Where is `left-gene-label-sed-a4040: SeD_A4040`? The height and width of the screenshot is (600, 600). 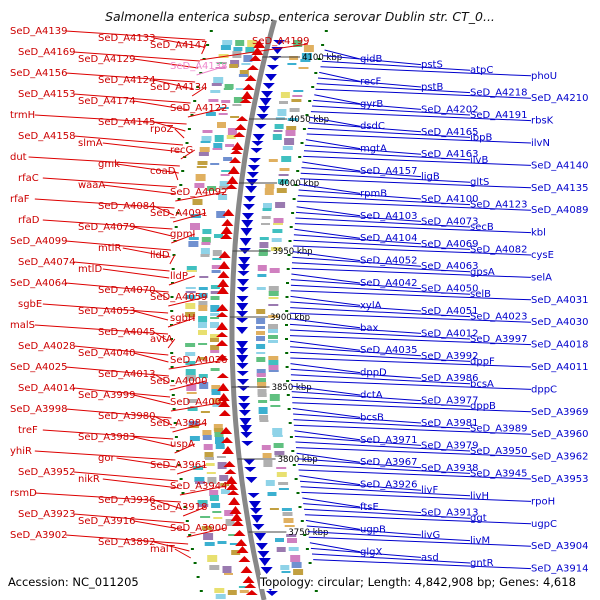 left-gene-label-sed-a4040: SeD_A4040 is located at coordinates (107, 353).